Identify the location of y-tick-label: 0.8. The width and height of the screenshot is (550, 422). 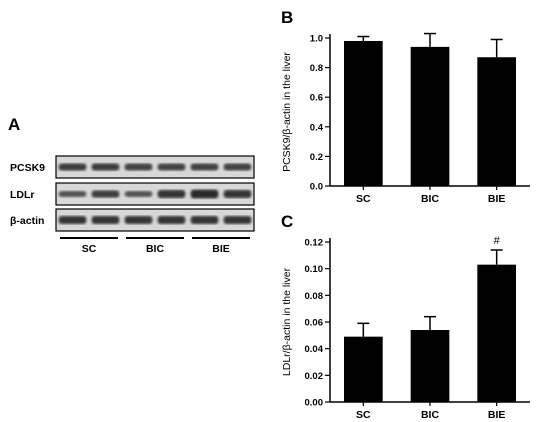
(316, 68).